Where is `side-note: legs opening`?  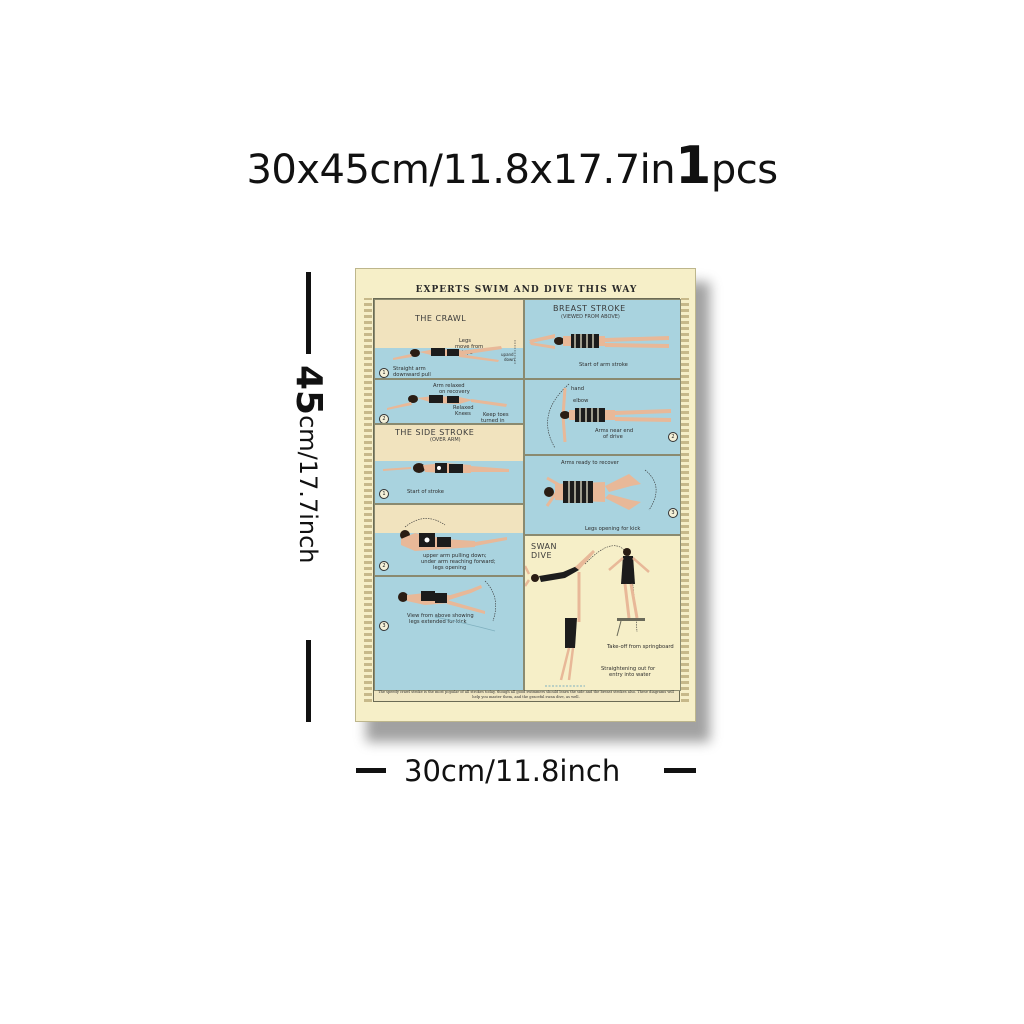
side-note: legs opening is located at coordinates (450, 568).